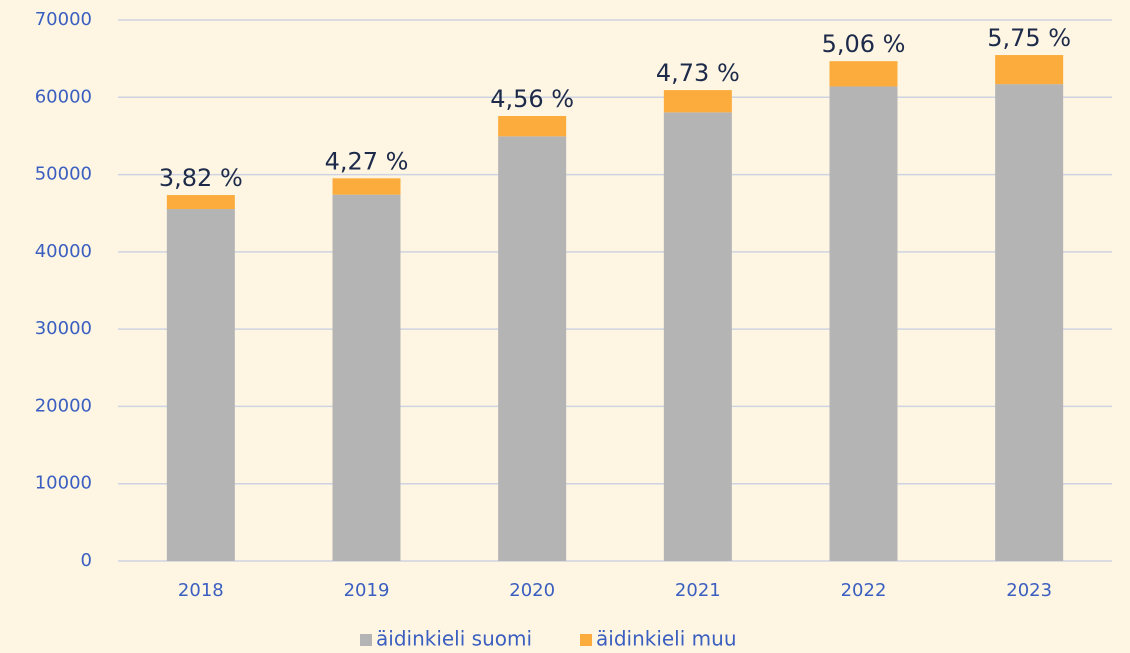  What do you see at coordinates (63, 483) in the screenshot?
I see `y-tick-label: 10000` at bounding box center [63, 483].